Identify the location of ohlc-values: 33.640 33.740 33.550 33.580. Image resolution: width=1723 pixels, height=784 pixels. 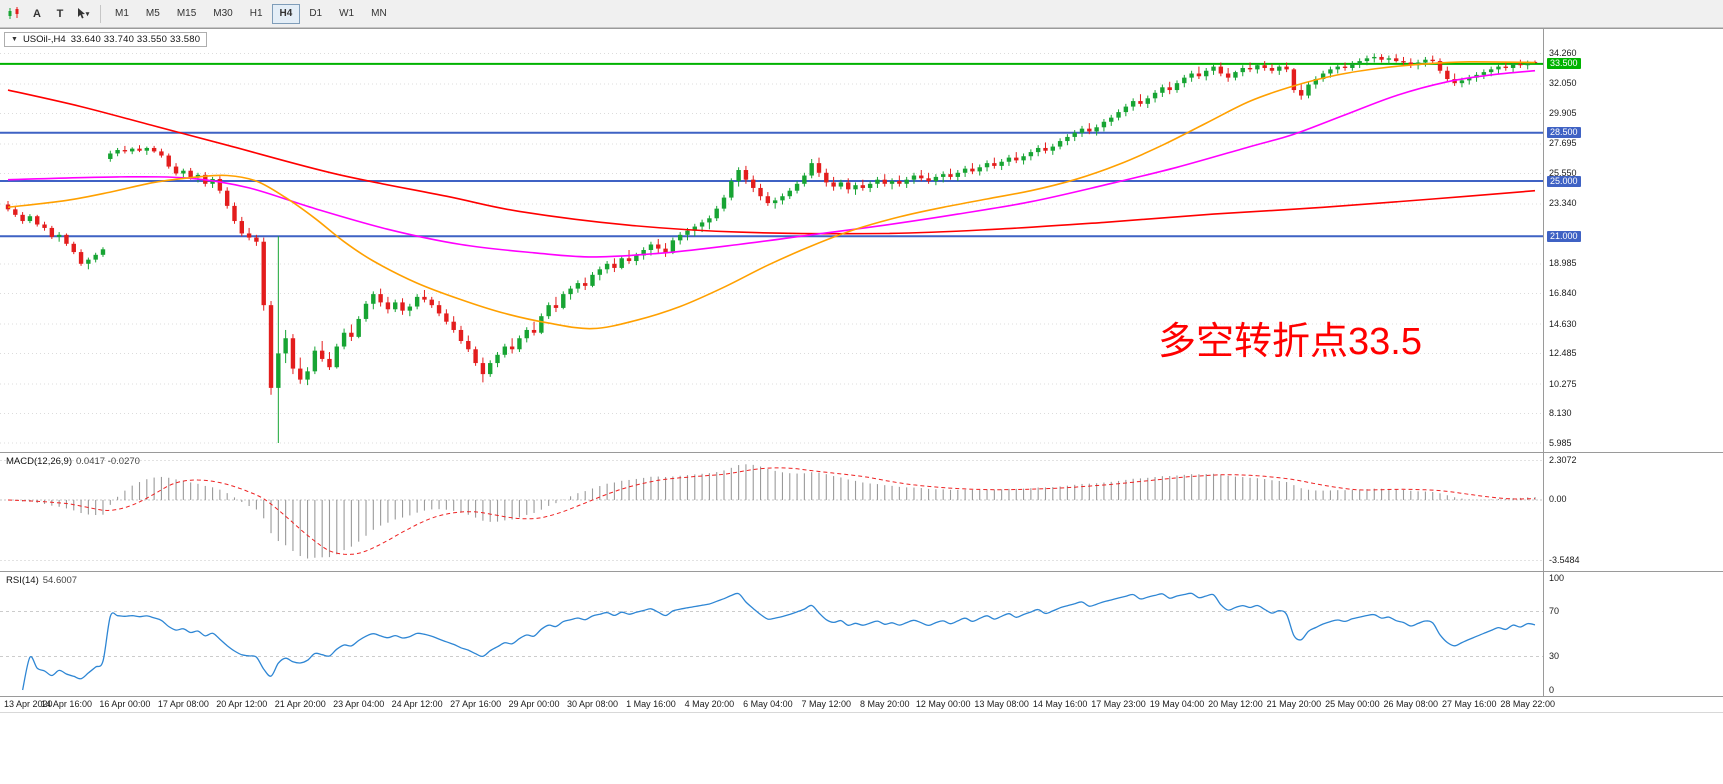
(135, 39).